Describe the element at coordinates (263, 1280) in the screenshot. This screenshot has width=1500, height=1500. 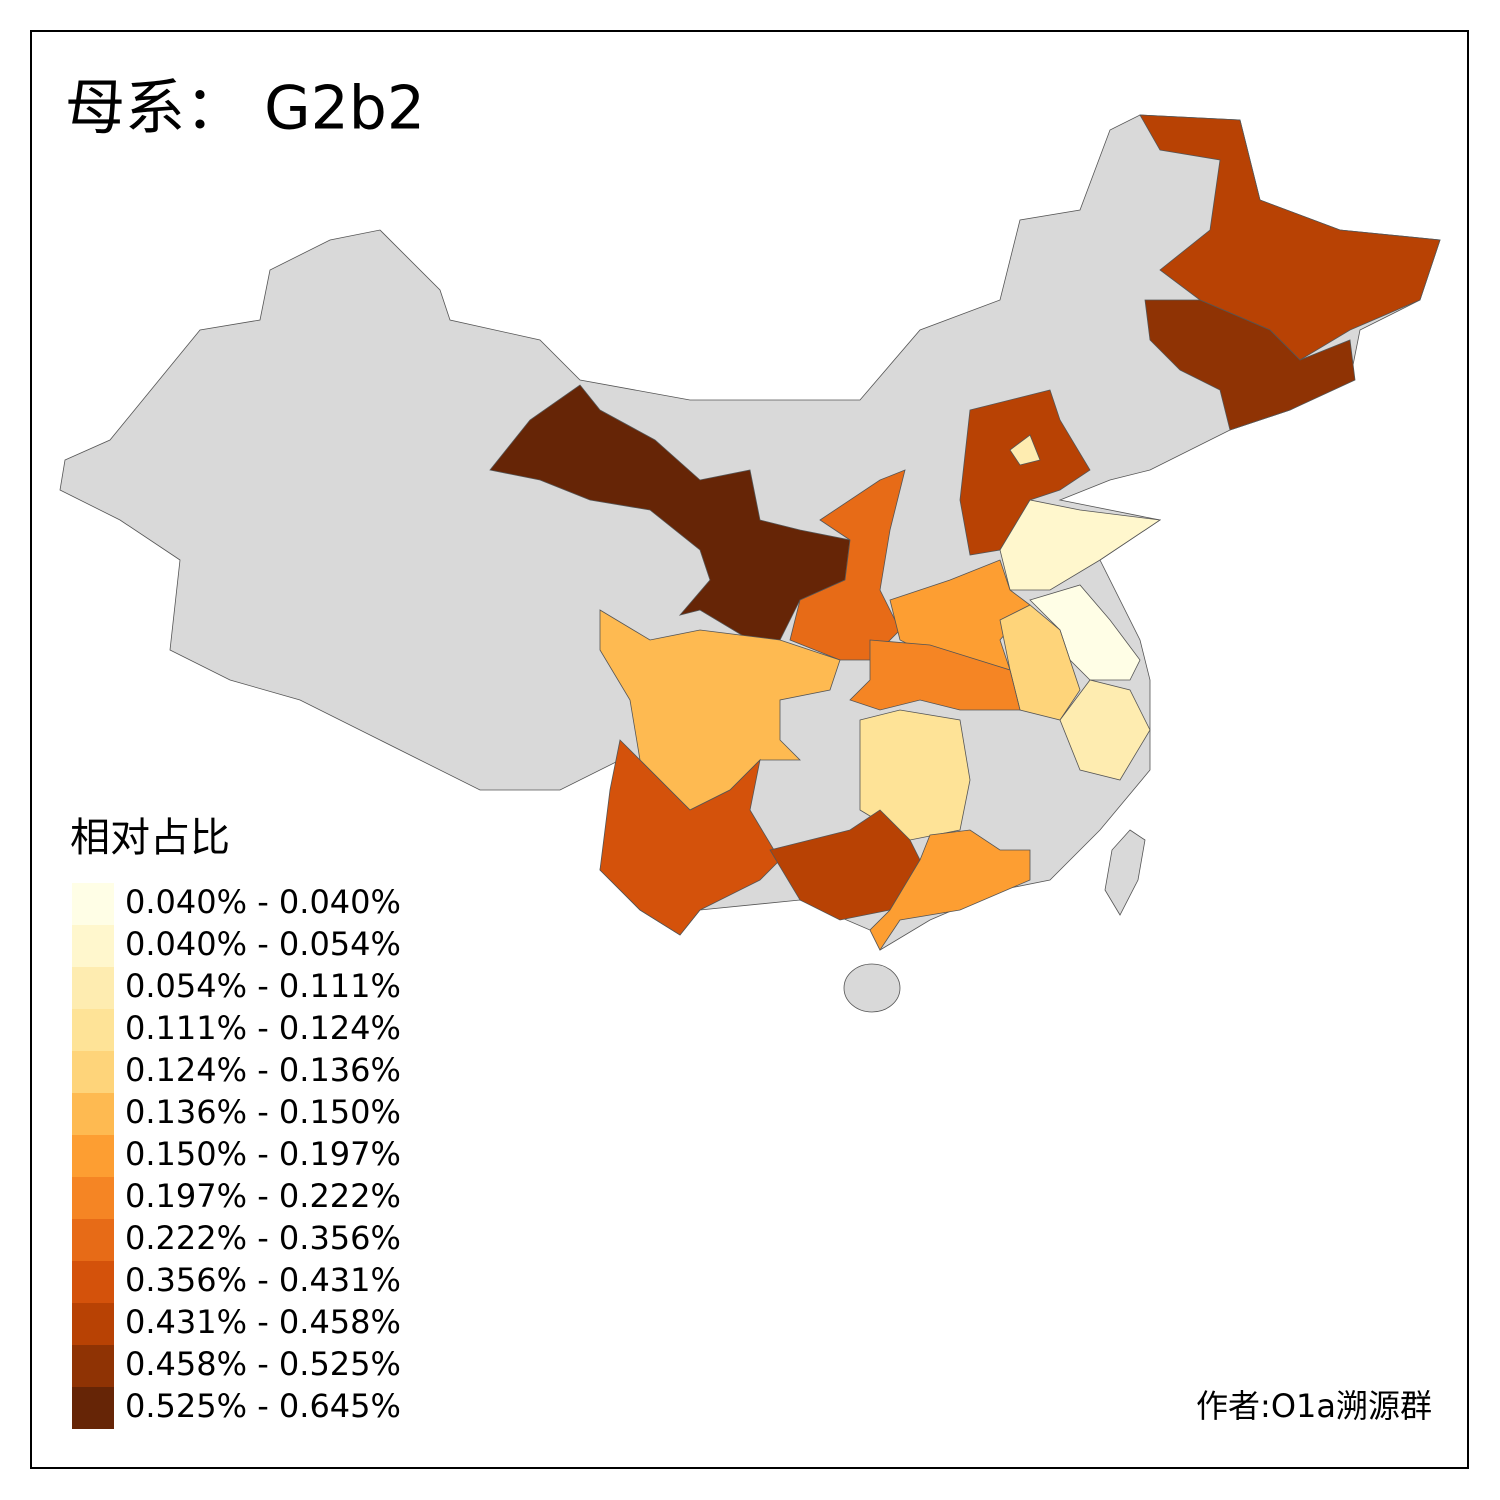
I see `legend-label: 0.356% - 0.431%` at that location.